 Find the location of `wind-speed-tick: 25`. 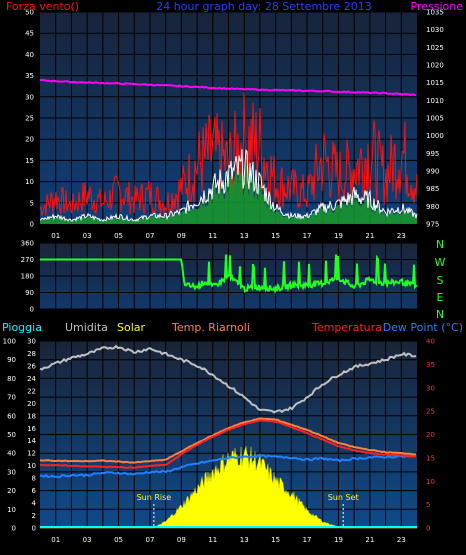

wind-speed-tick: 25 is located at coordinates (29, 119).